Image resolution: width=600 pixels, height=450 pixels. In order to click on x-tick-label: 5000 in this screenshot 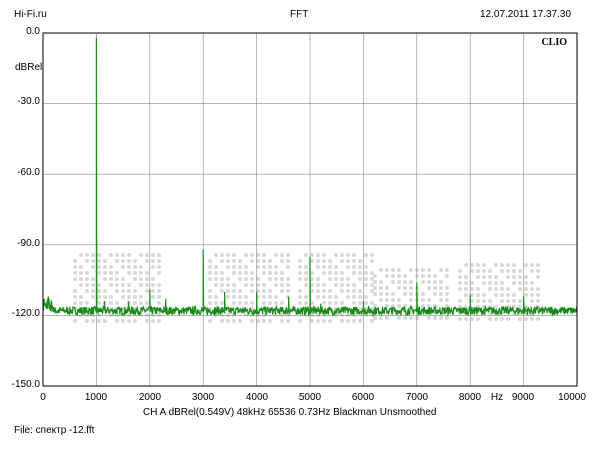, I will do `click(310, 397)`.